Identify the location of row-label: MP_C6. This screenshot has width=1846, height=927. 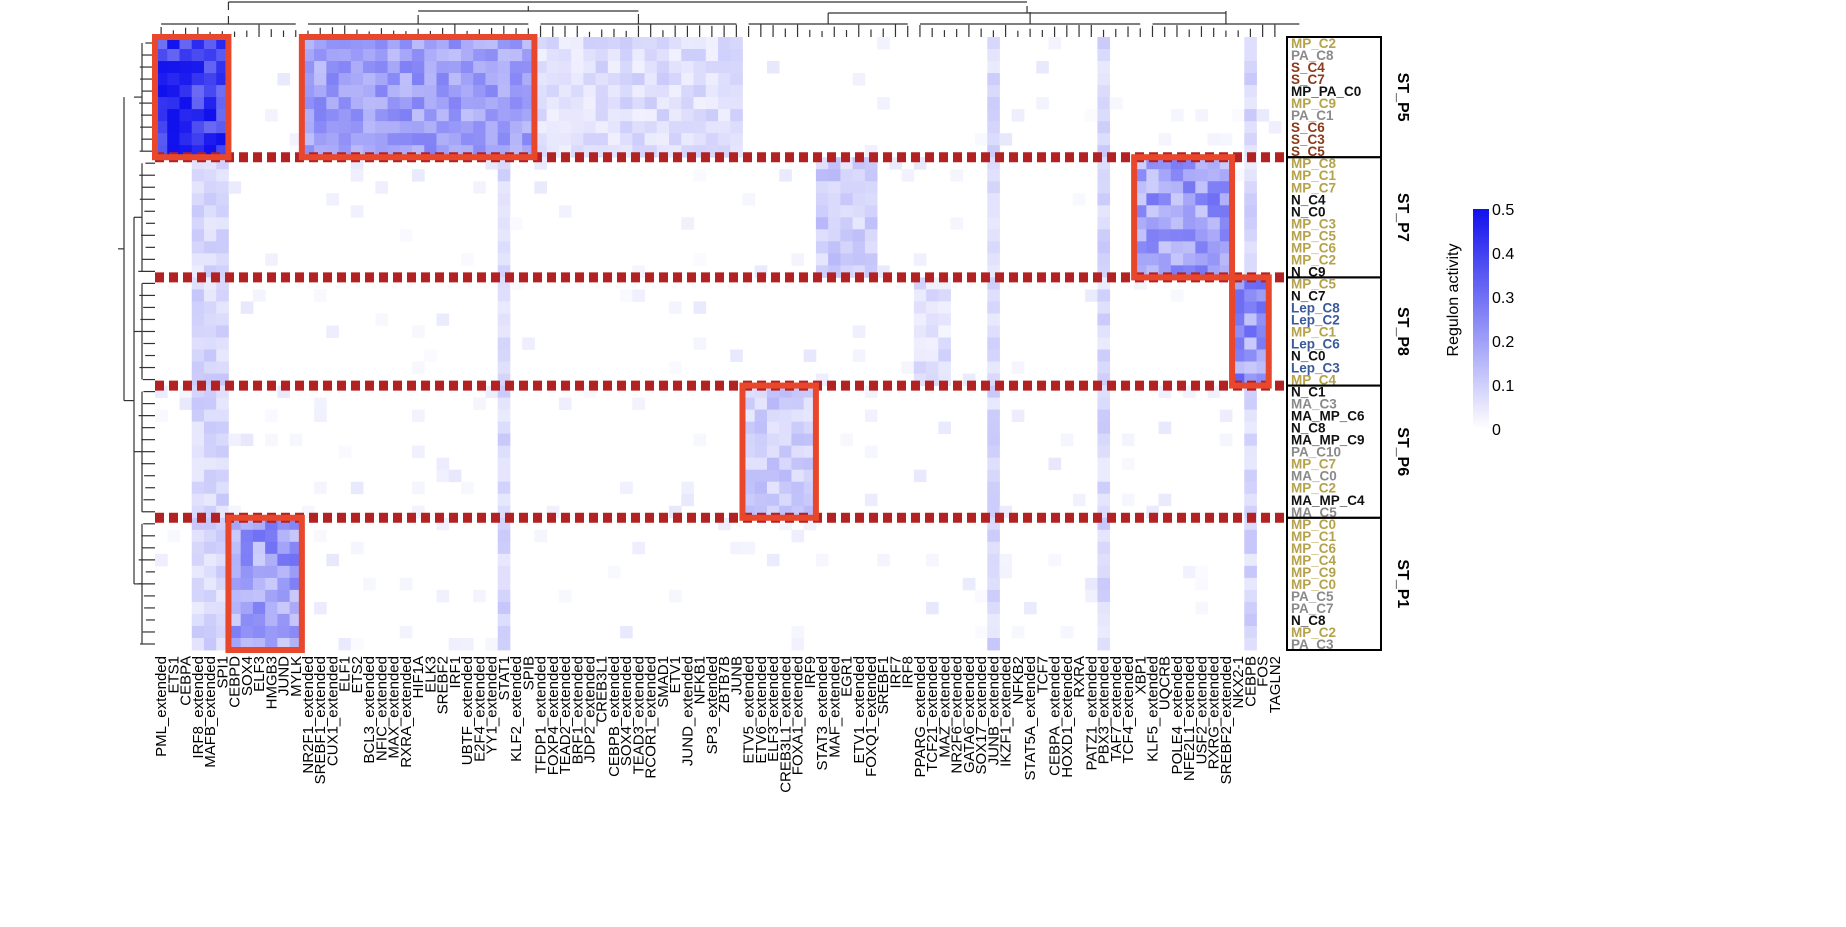
(1314, 247).